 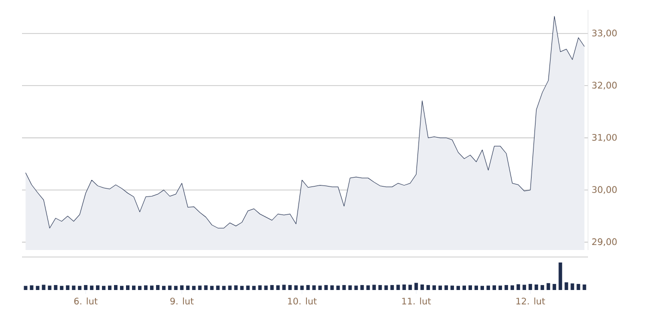 I want to click on y-tick-label: 30,00, so click(x=604, y=190).